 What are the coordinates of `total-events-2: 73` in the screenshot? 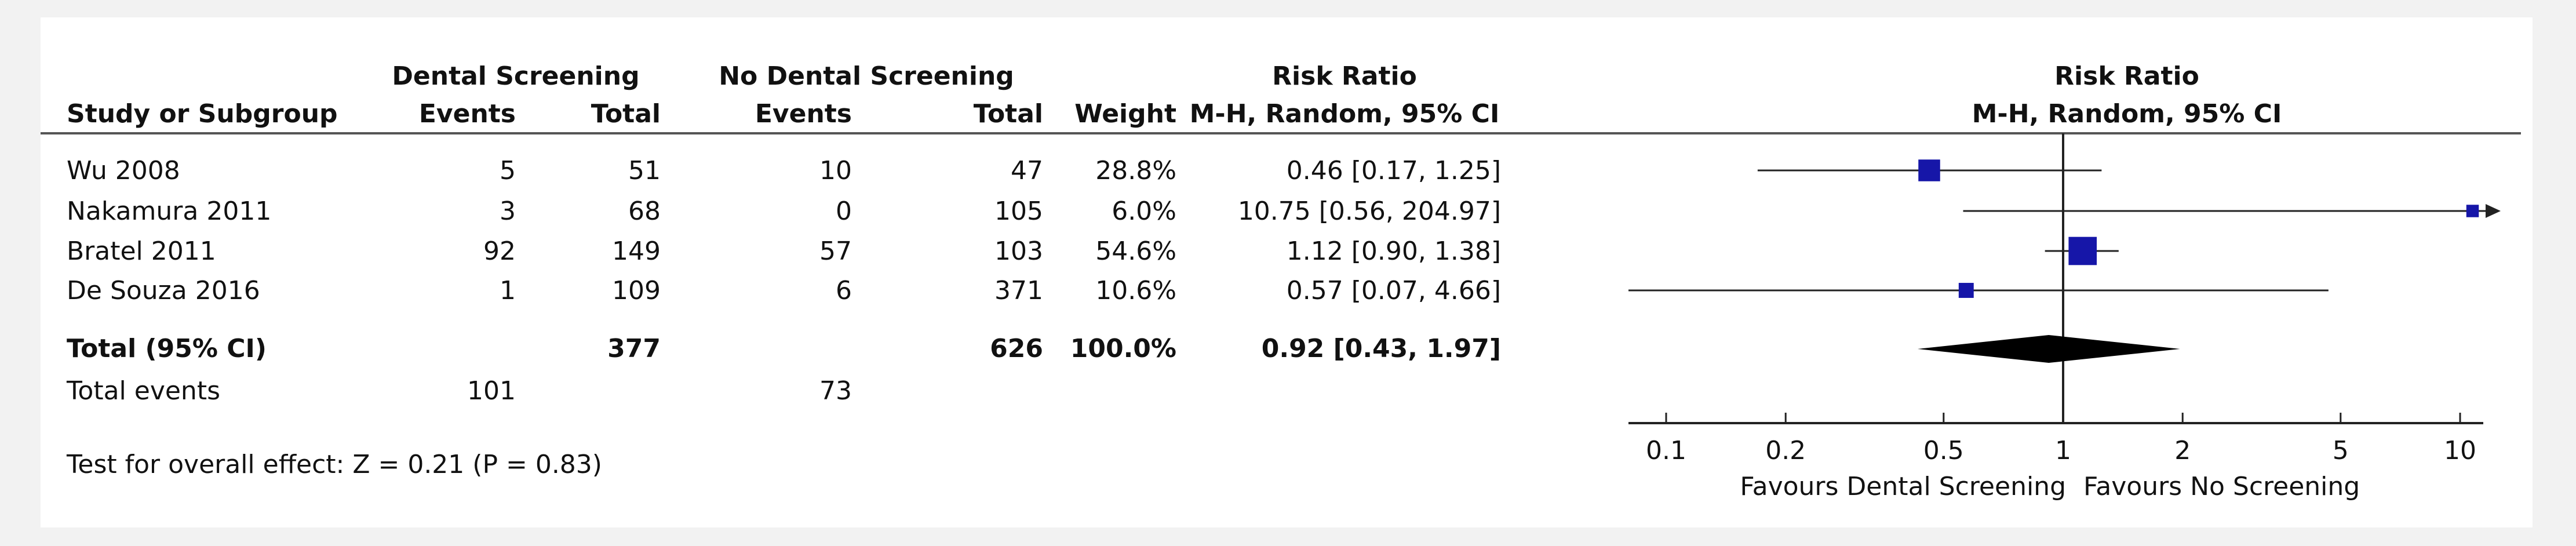 It's located at (835, 391).